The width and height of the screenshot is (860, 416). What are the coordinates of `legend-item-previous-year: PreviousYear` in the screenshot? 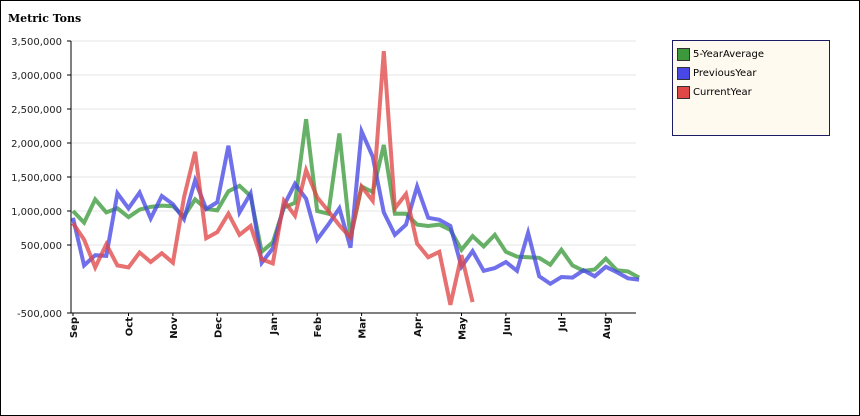 It's located at (751, 73).